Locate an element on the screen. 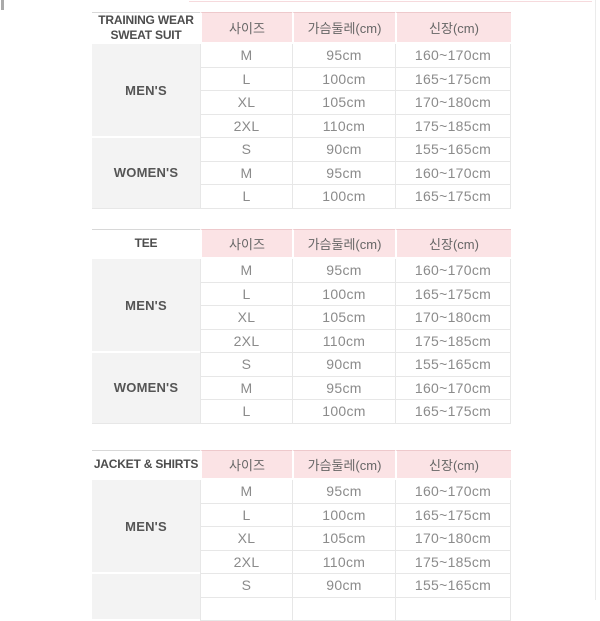  category-header-cell: JACKET & SHIRTS is located at coordinates (146, 465).